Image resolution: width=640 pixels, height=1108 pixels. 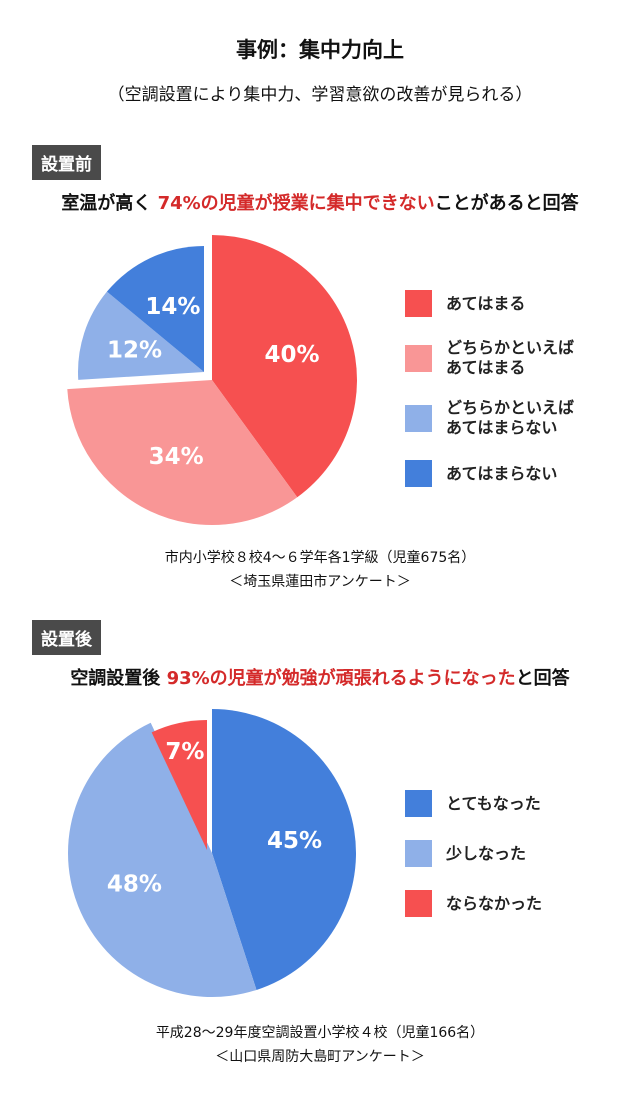 I want to click on legend-item: どちらかといえば あてはまる, so click(x=489, y=358).